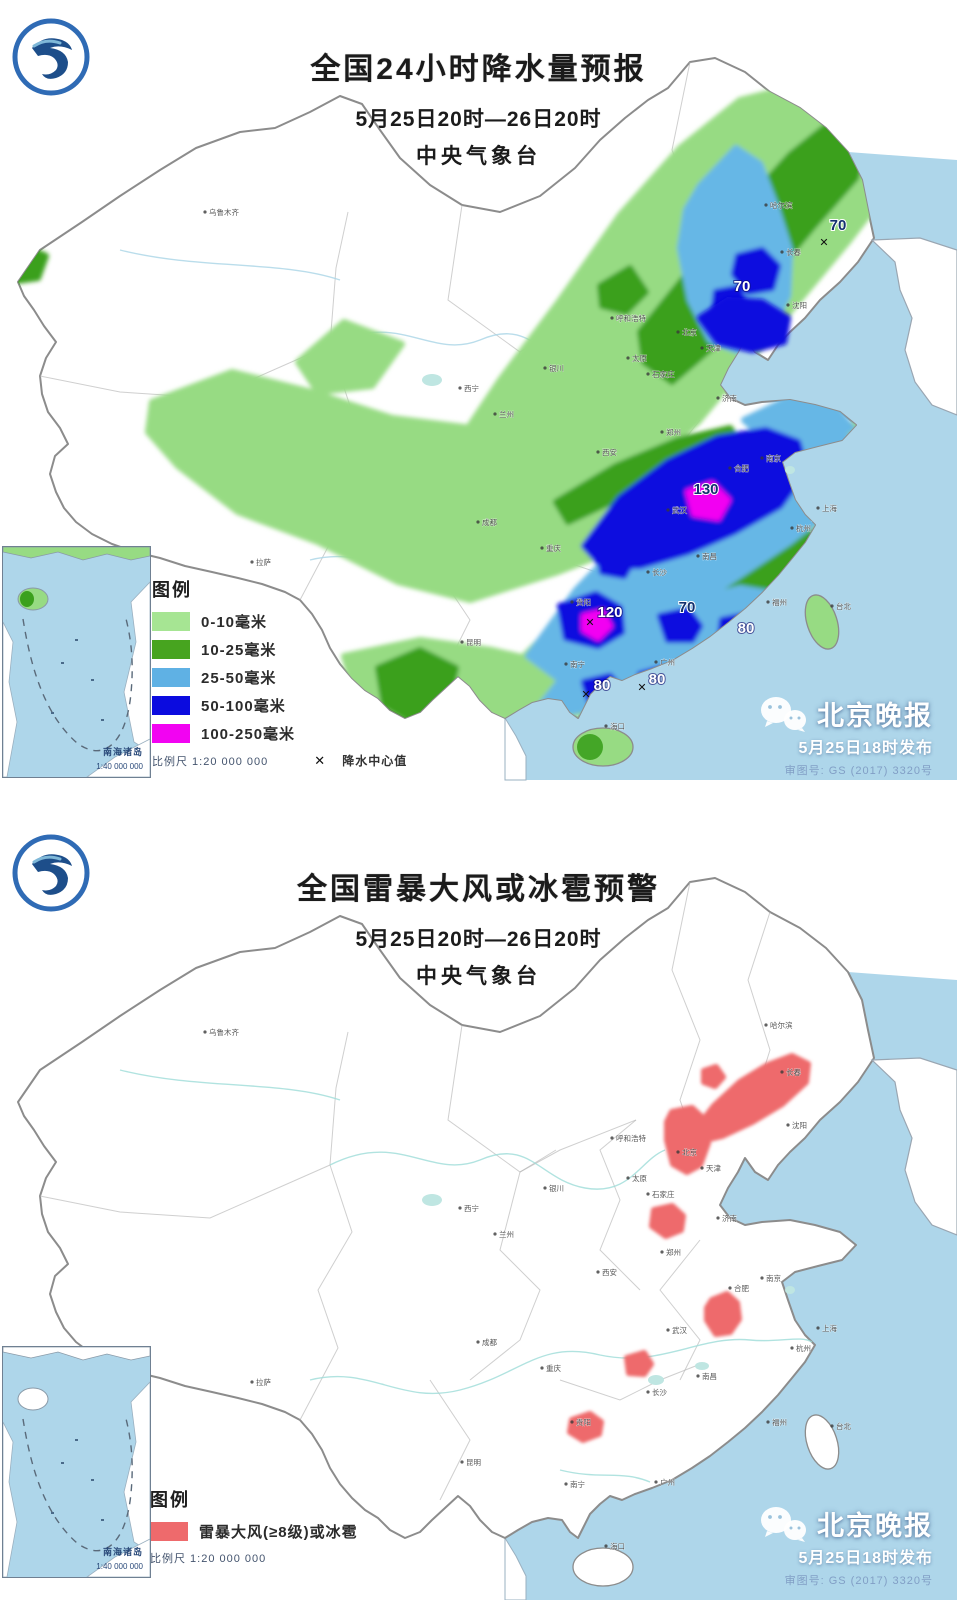  Describe the element at coordinates (506, 414) in the screenshot. I see `city-label: 兰州` at that location.